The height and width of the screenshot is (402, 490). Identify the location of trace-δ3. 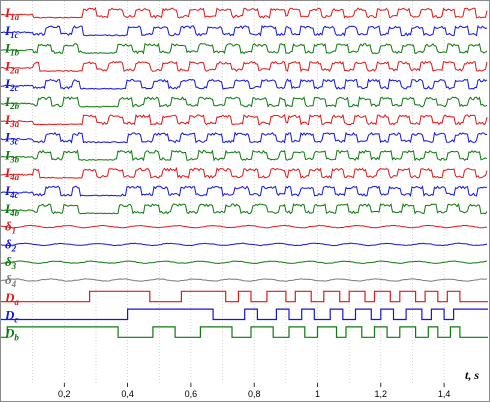
(244, 262).